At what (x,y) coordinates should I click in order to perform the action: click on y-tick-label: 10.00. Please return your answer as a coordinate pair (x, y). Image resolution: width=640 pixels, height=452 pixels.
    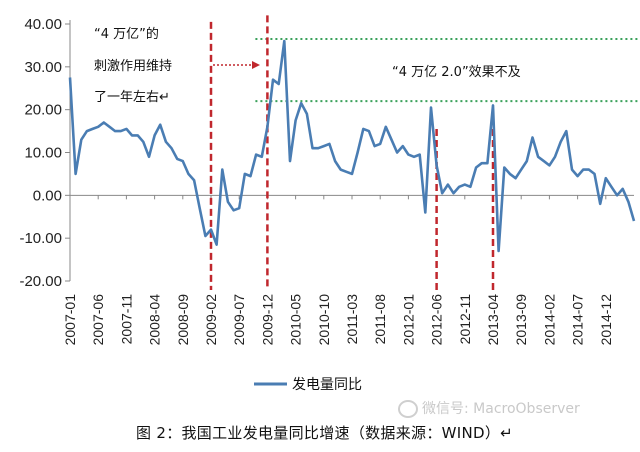
    Looking at the image, I should click on (43, 153).